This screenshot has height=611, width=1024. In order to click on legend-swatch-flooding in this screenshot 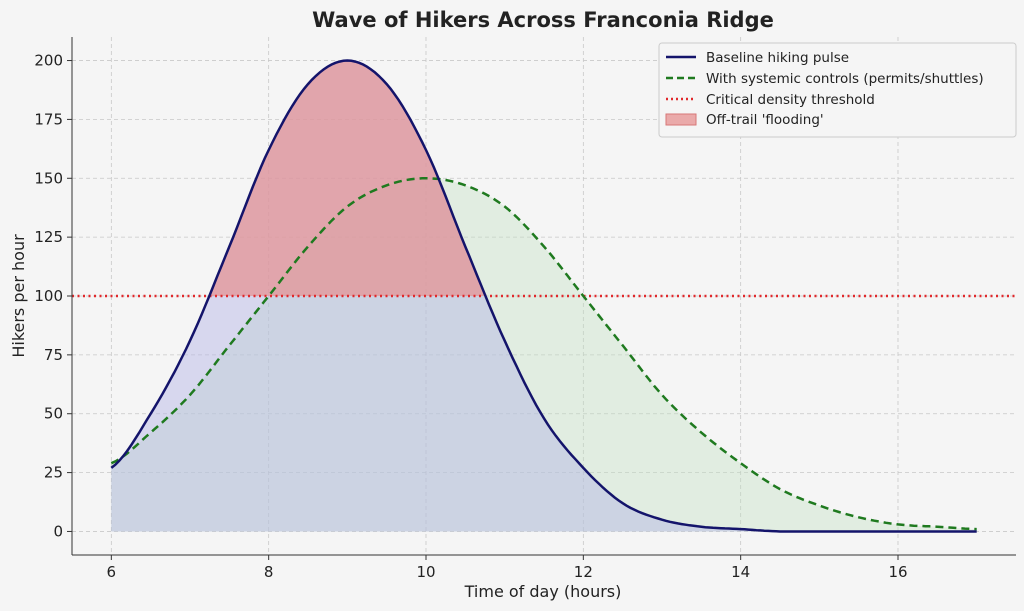, I will do `click(681, 119)`.